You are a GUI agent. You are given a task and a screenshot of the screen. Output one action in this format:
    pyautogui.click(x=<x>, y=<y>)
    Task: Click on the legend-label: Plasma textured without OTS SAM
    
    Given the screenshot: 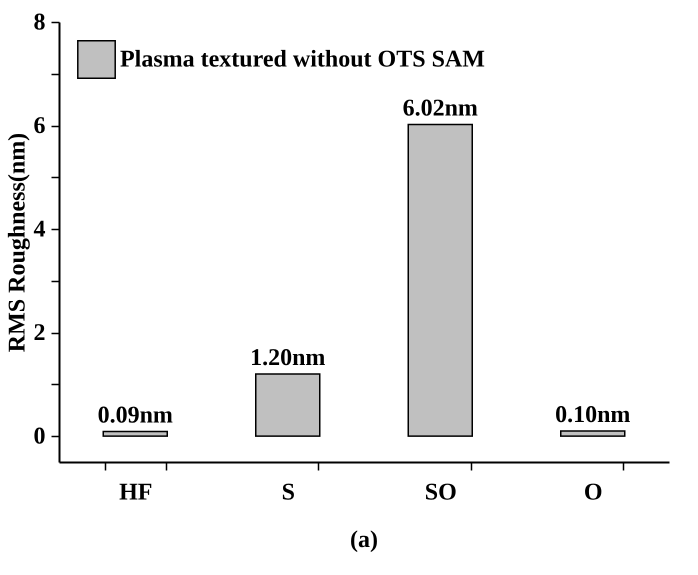 What is the action you would take?
    pyautogui.click(x=302, y=59)
    